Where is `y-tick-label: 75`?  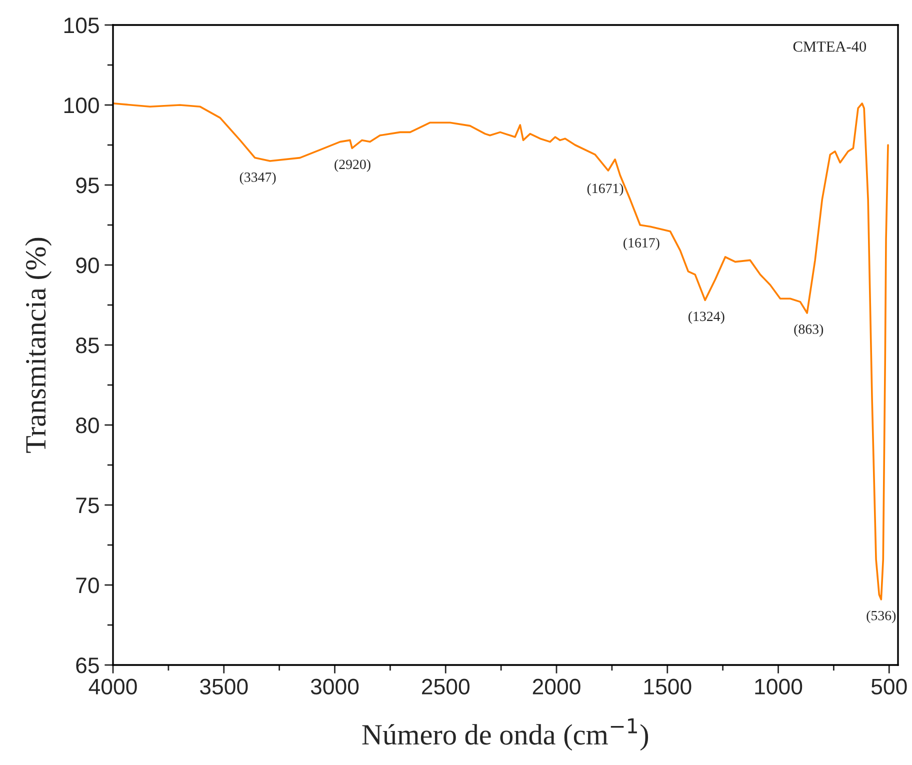
y-tick-label: 75 is located at coordinates (87, 506).